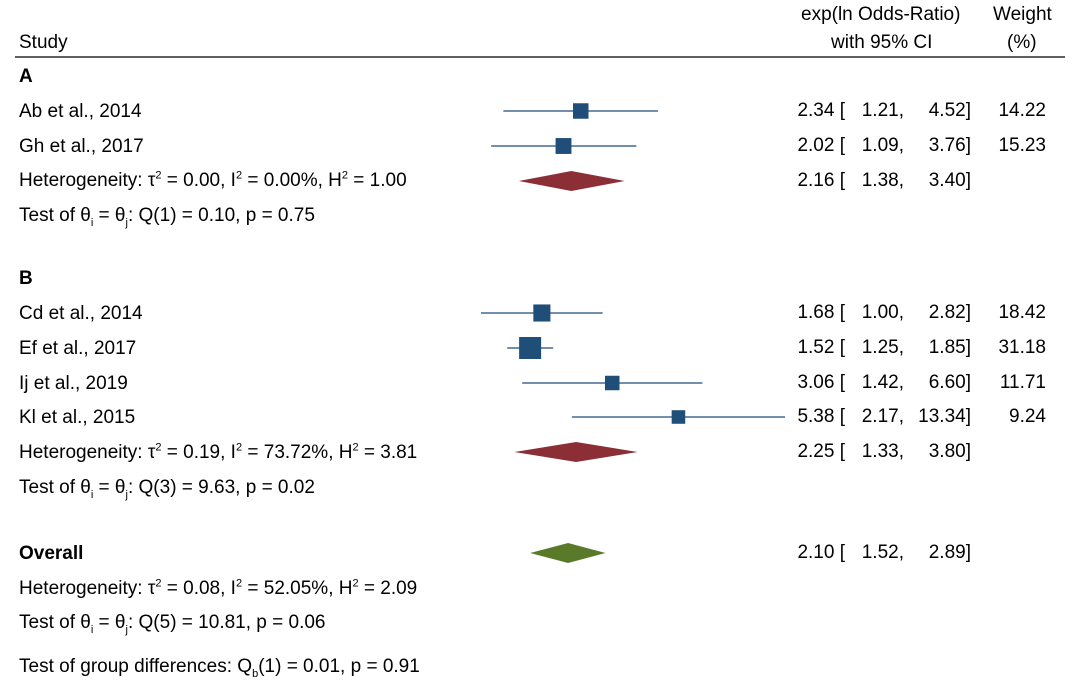 This screenshot has width=1080, height=680. What do you see at coordinates (949, 347) in the screenshot?
I see `ci-upper-text: 1.85]` at bounding box center [949, 347].